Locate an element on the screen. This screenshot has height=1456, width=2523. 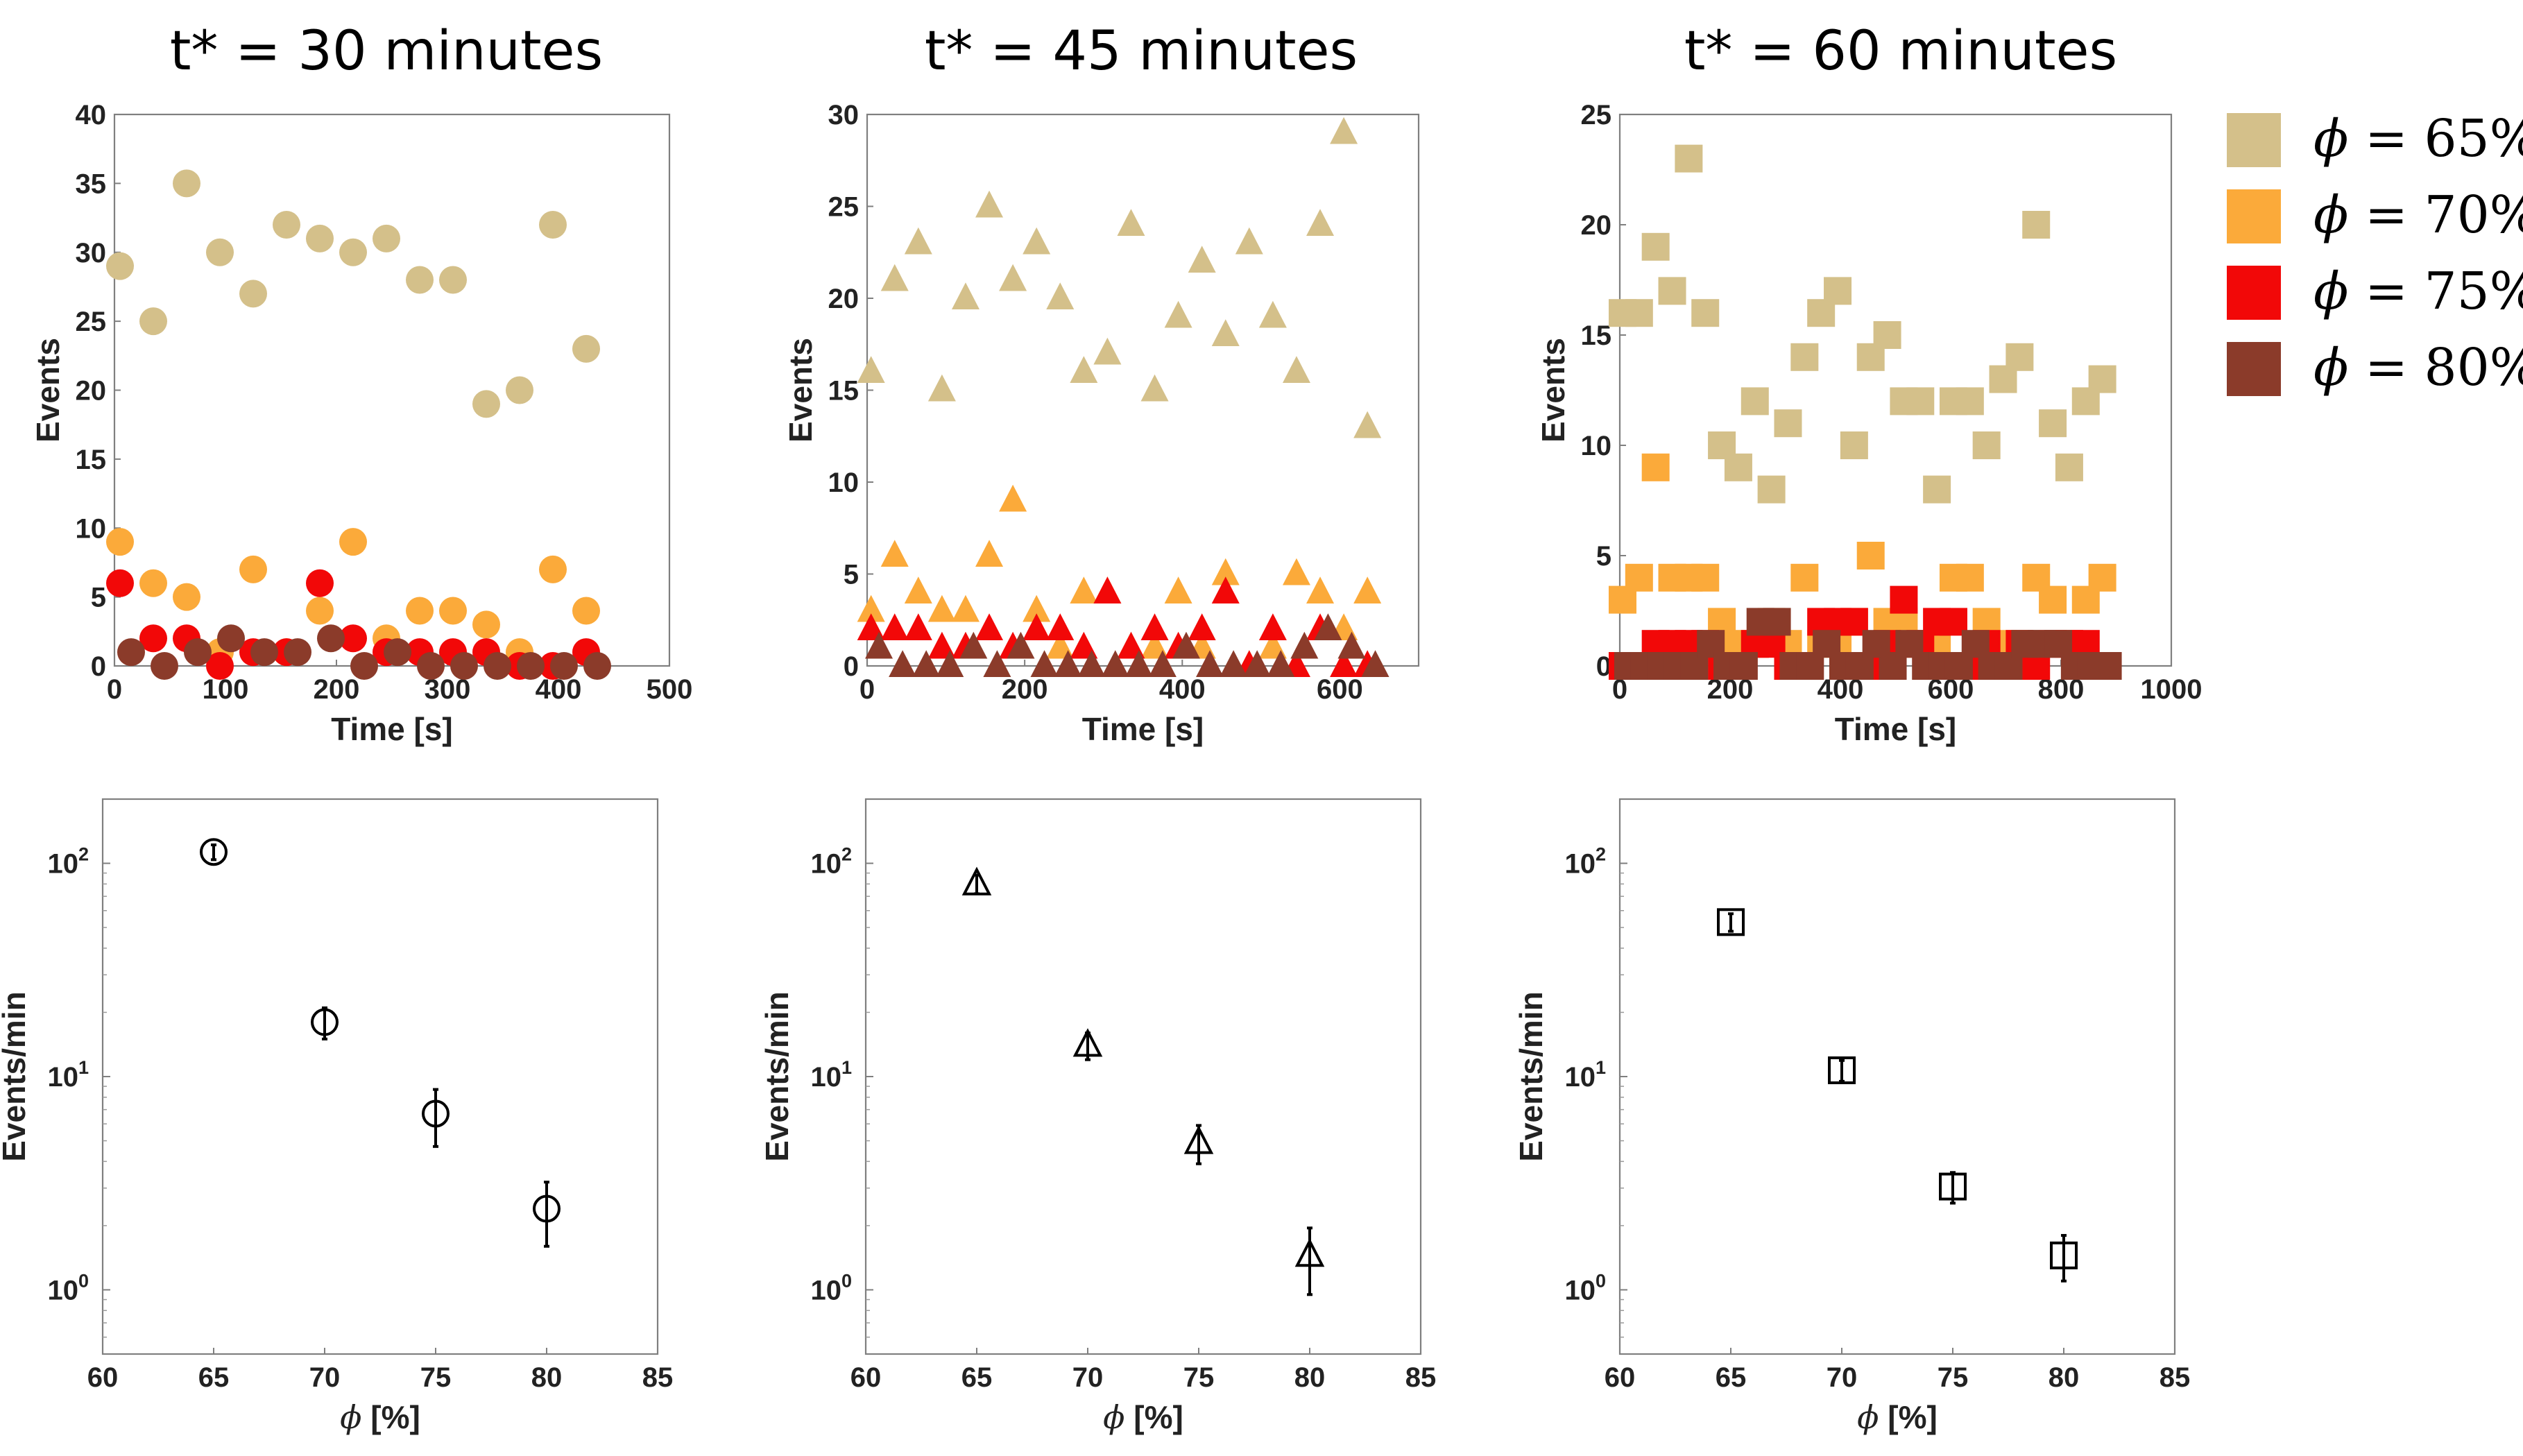
scatter30-y-tick-label: 20 is located at coordinates (92, 391).